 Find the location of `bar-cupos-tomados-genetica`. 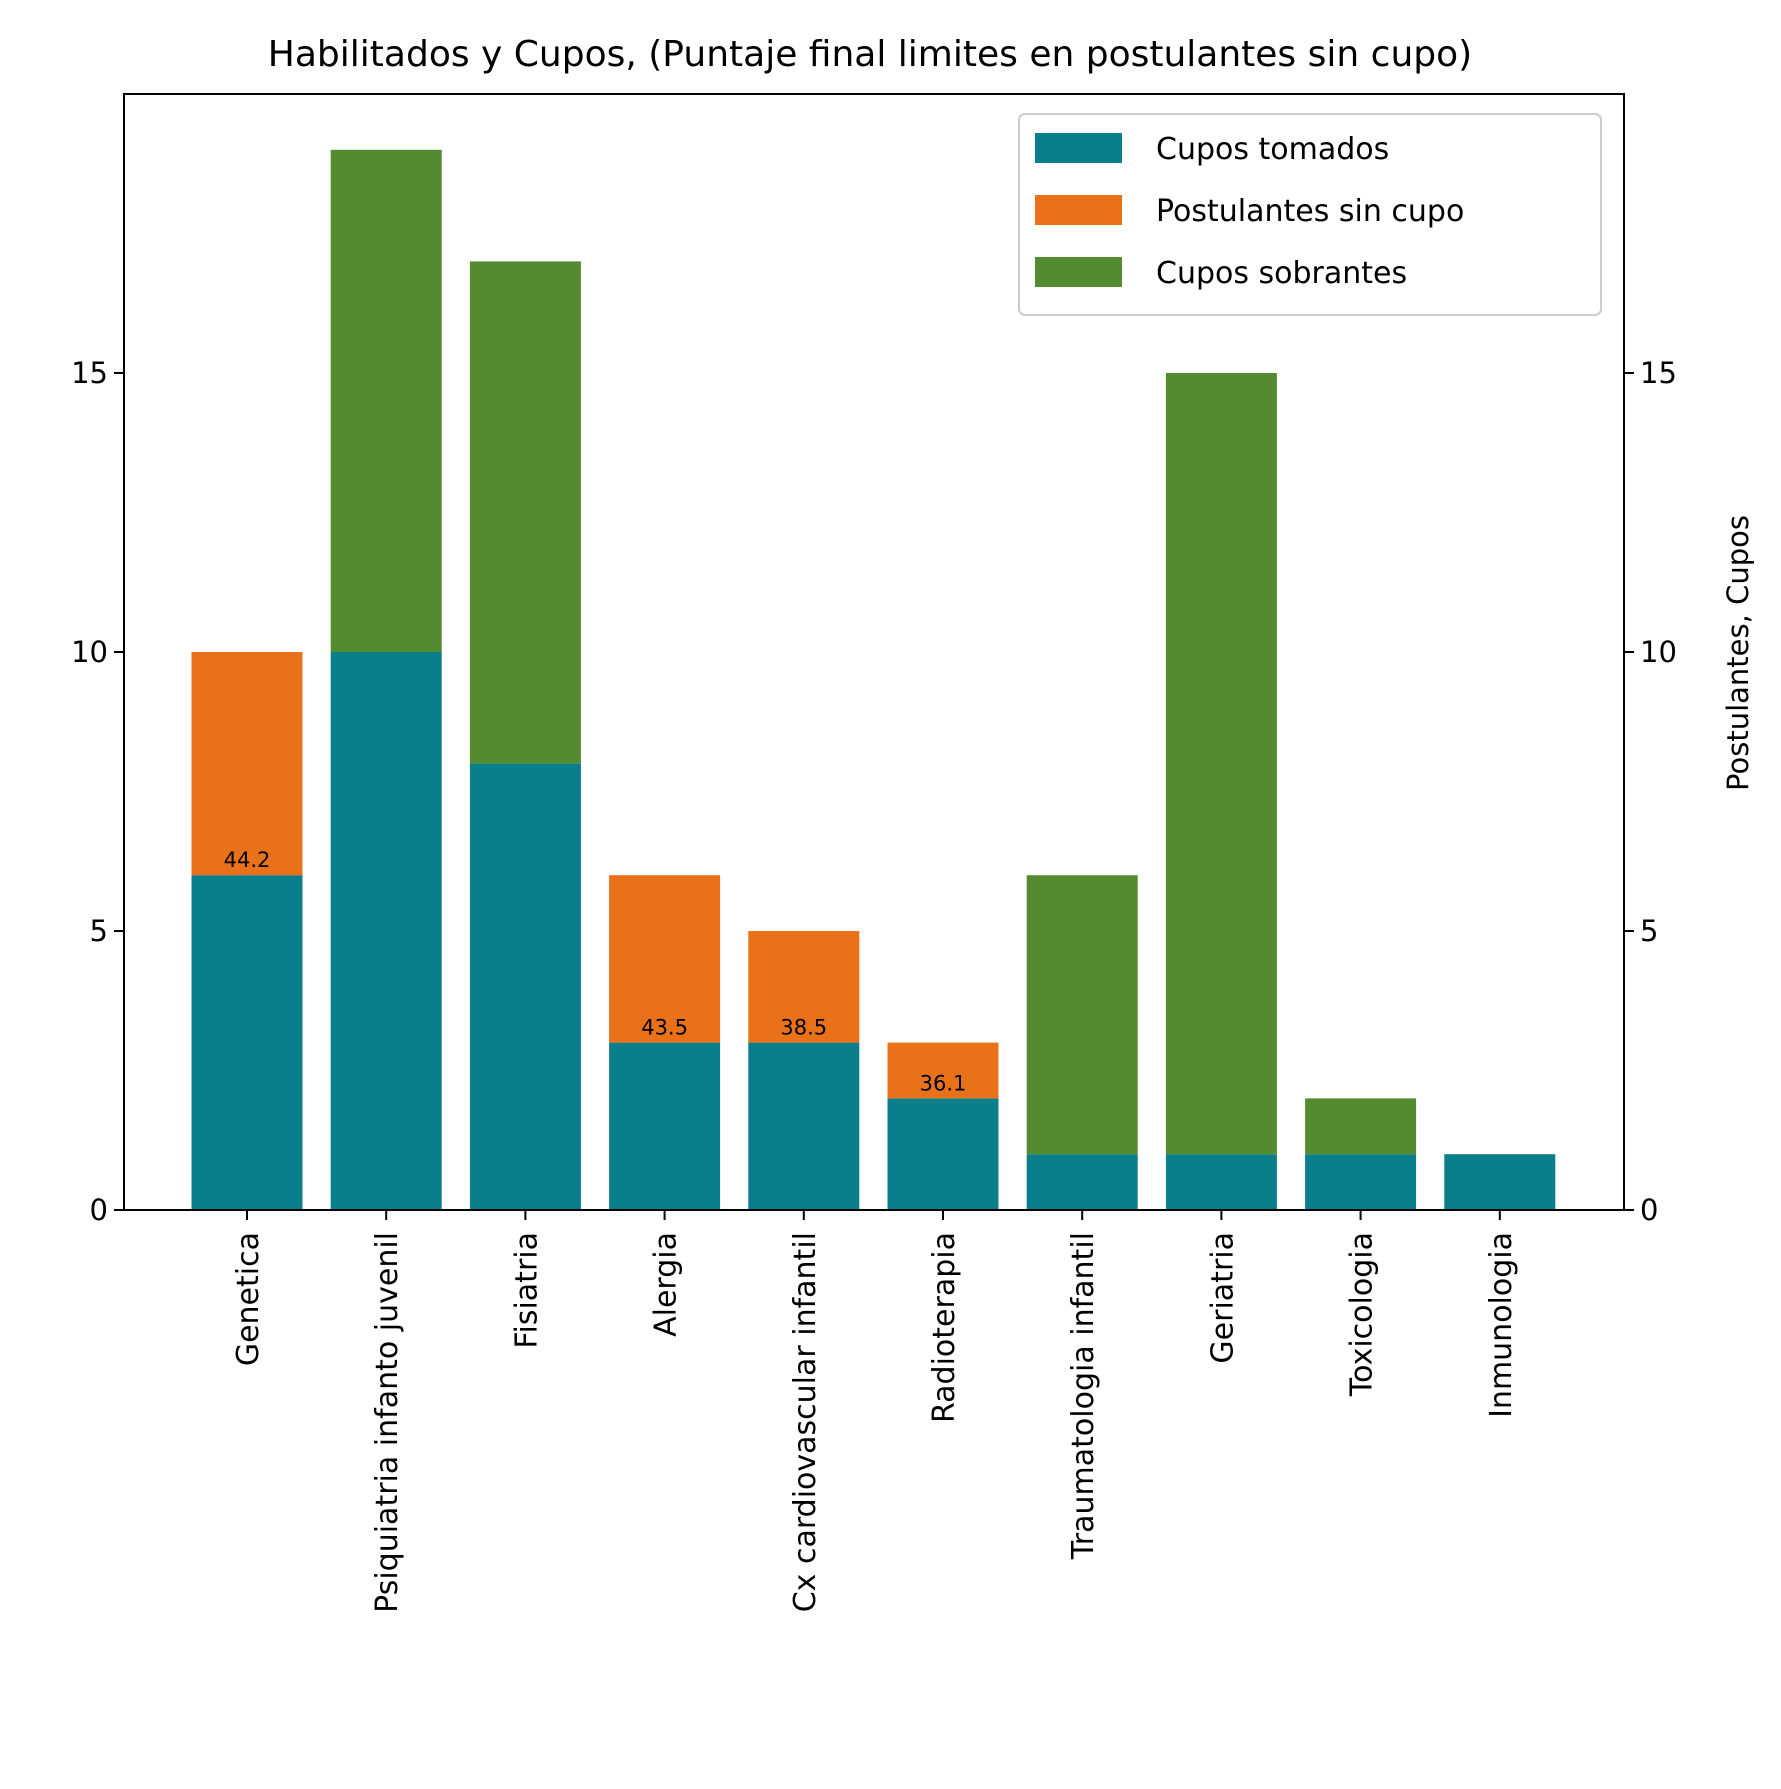

bar-cupos-tomados-genetica is located at coordinates (247, 1042).